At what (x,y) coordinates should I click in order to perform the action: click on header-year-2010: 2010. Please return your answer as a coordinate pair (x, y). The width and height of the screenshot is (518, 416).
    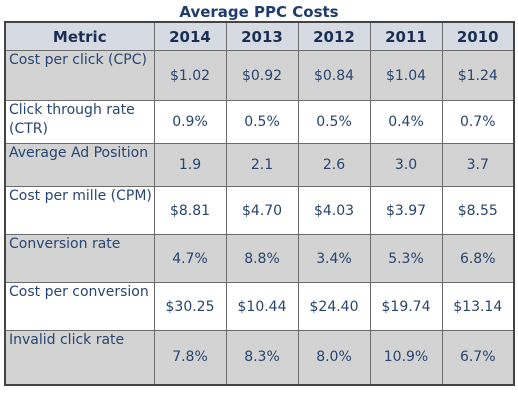
    Looking at the image, I should click on (478, 36).